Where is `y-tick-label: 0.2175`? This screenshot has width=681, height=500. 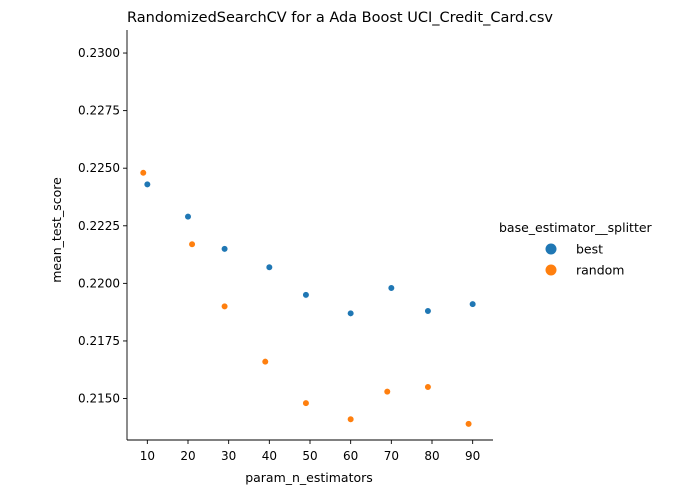 y-tick-label: 0.2175 is located at coordinates (99, 341).